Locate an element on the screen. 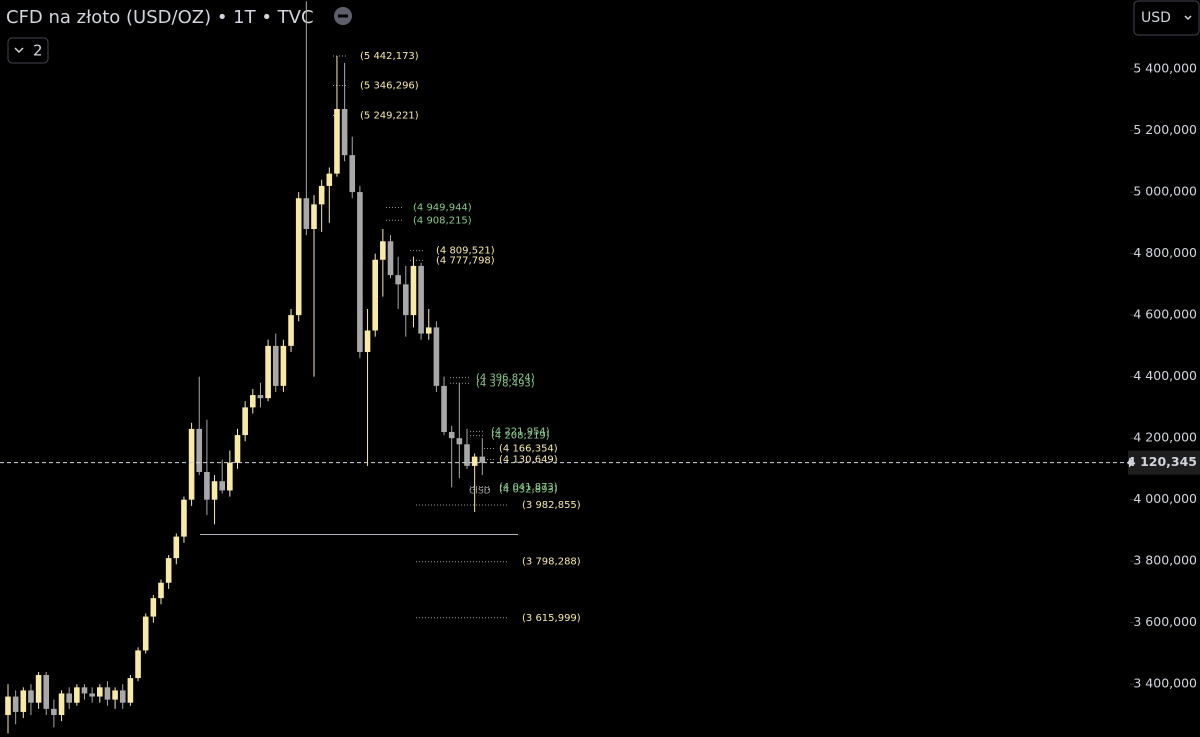 The width and height of the screenshot is (1200, 737). y-tick-label: 5 000,000 is located at coordinates (1165, 191).